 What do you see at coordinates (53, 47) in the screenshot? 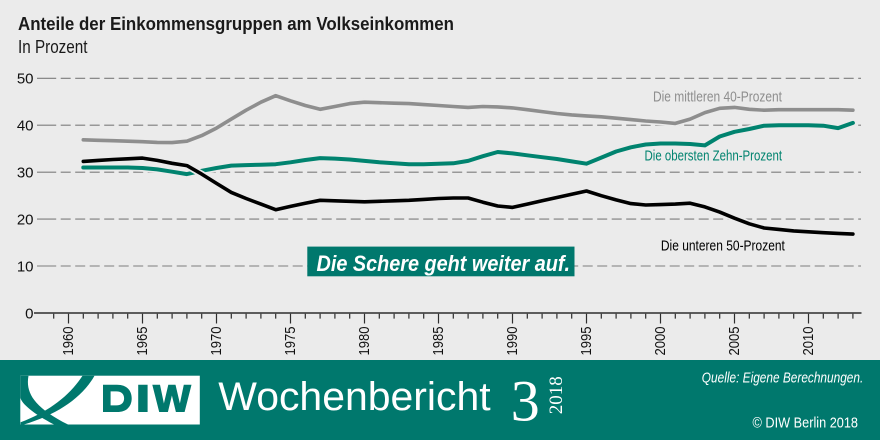
I see `svg-text: In Prozent` at bounding box center [53, 47].